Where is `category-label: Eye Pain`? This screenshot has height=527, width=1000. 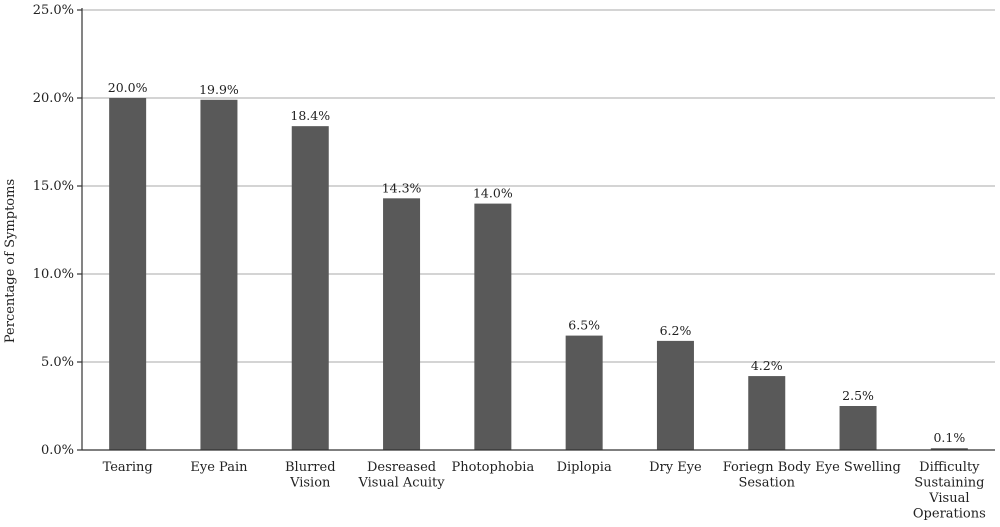
category-label: Eye Pain is located at coordinates (219, 467).